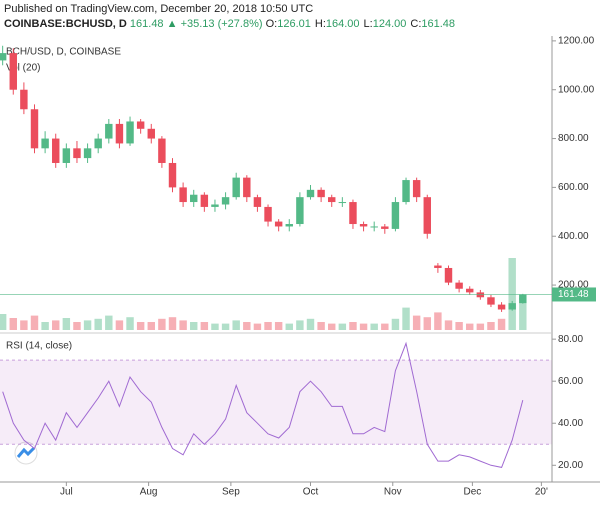 The width and height of the screenshot is (600, 506). Describe the element at coordinates (146, 24) in the screenshot. I see `last-price: 161.48` at that location.